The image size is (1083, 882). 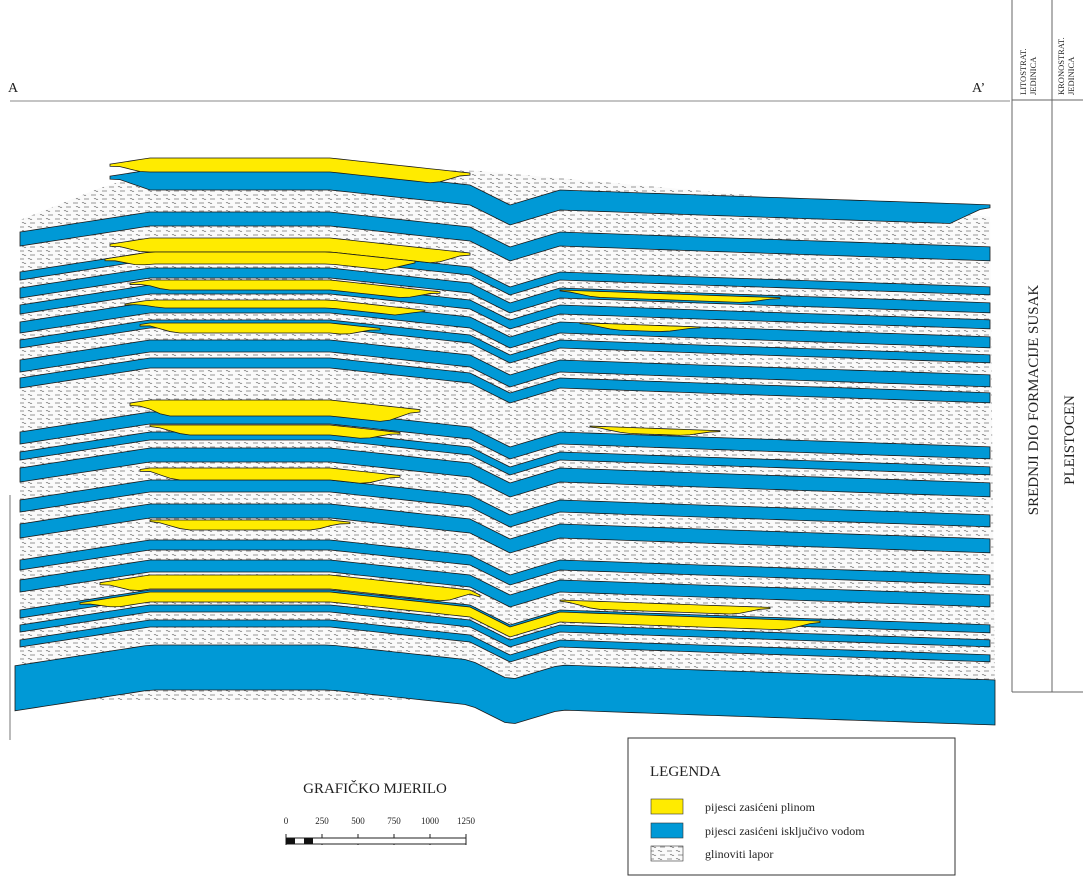 What do you see at coordinates (739, 854) in the screenshot?
I see `legend-item: glinoviti lapor` at bounding box center [739, 854].